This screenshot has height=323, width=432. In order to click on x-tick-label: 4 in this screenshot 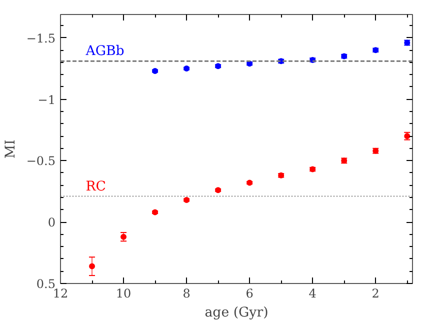, I will do `click(312, 293)`.